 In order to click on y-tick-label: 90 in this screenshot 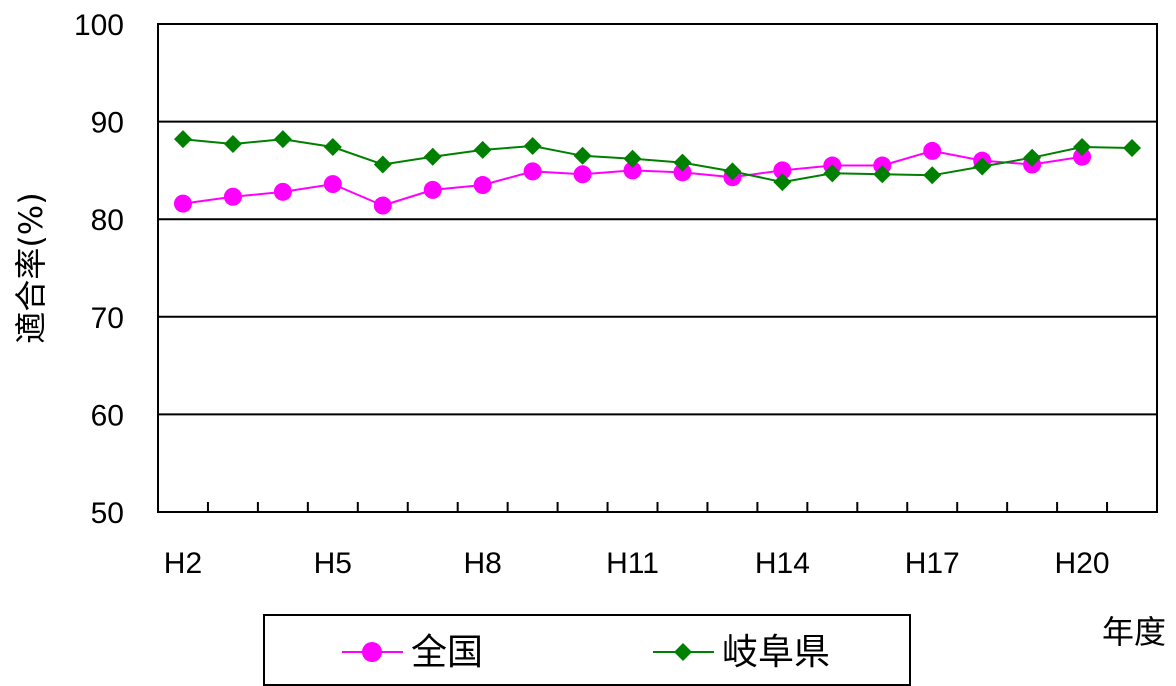, I will do `click(107, 123)`.